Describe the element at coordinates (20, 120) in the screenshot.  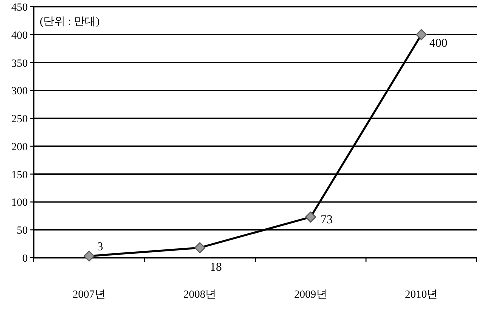
I see `y-tick-label: 250` at that location.